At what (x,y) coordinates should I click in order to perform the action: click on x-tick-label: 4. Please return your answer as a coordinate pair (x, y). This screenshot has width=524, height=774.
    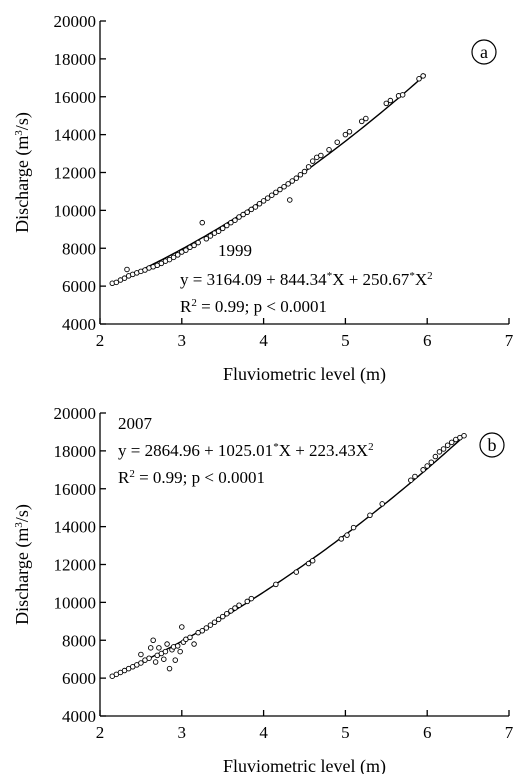
    Looking at the image, I should click on (263, 340).